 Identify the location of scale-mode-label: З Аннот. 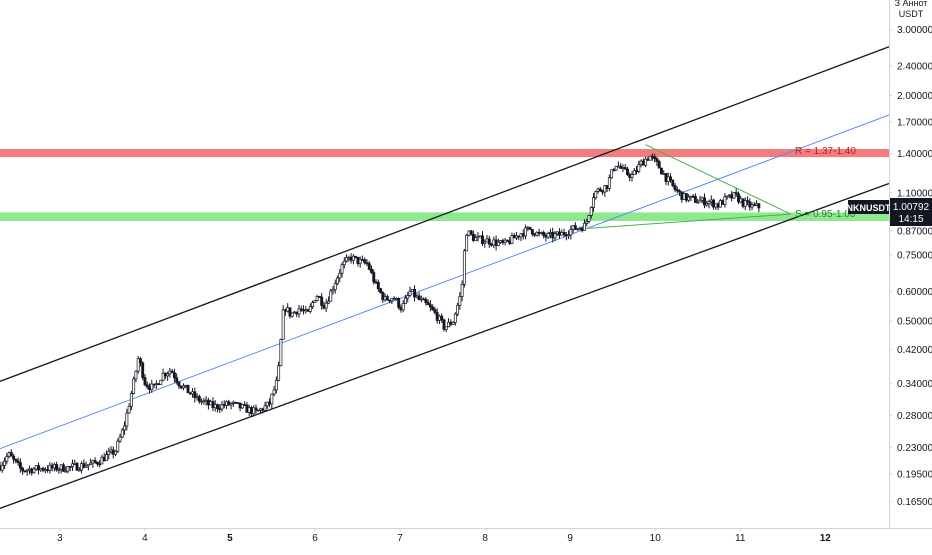
(911, 4).